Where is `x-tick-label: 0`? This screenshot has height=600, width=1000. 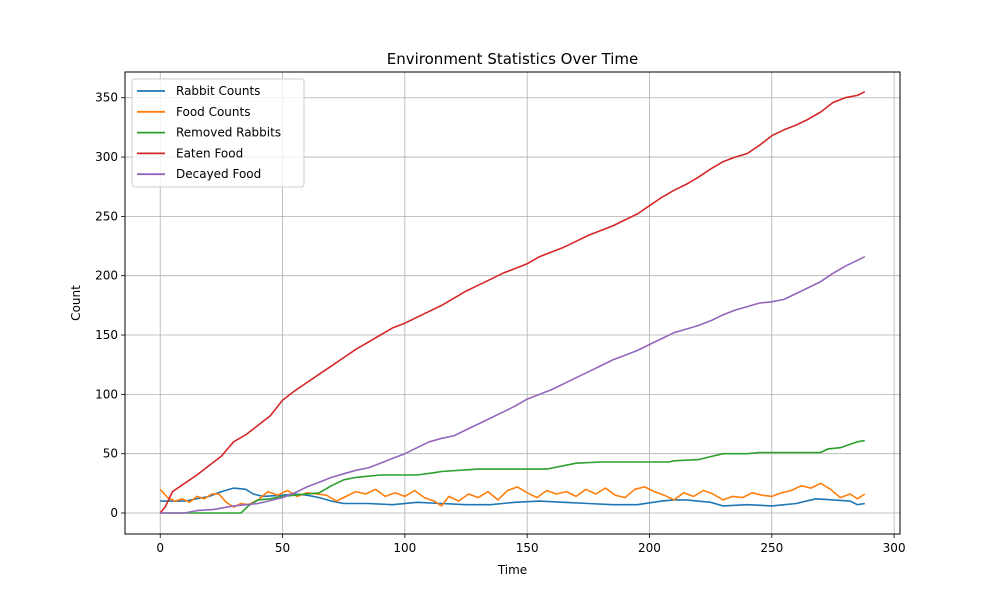 x-tick-label: 0 is located at coordinates (160, 548).